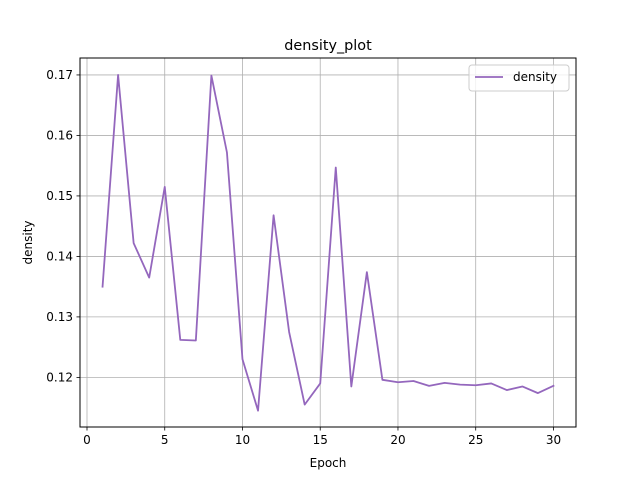 This screenshot has height=480, width=640. Describe the element at coordinates (87, 440) in the screenshot. I see `x-tick-label: 0` at that location.